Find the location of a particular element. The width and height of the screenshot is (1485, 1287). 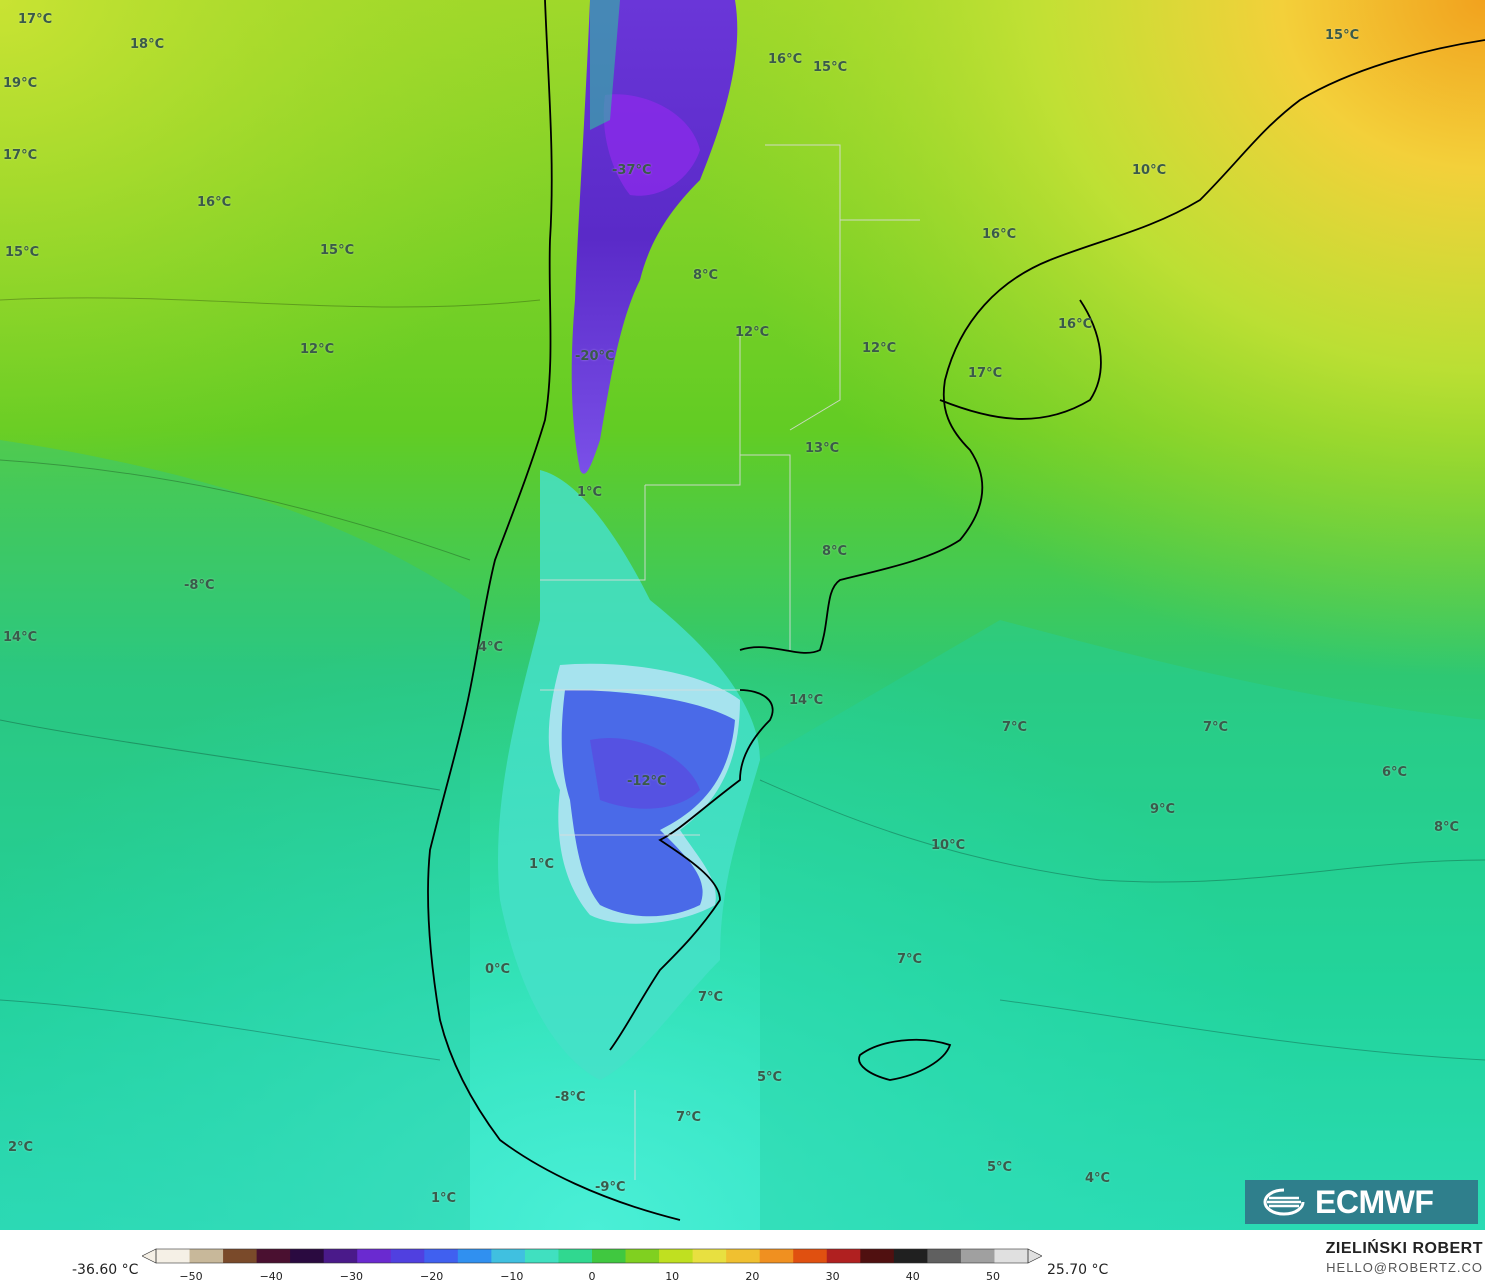

colorbar-tick-label: 40 is located at coordinates (912, 1276).